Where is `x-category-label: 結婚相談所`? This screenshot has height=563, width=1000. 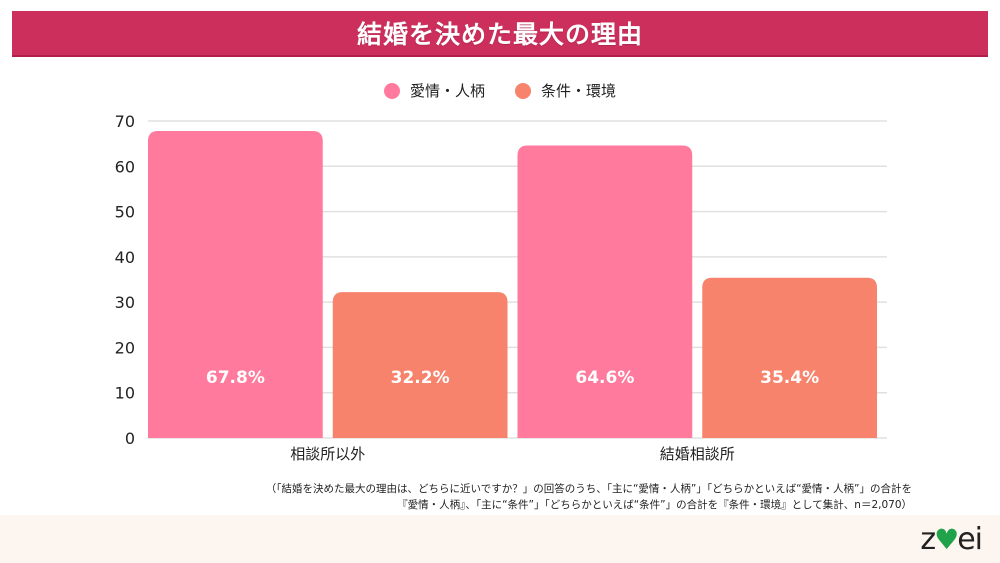 x-category-label: 結婚相談所 is located at coordinates (697, 454).